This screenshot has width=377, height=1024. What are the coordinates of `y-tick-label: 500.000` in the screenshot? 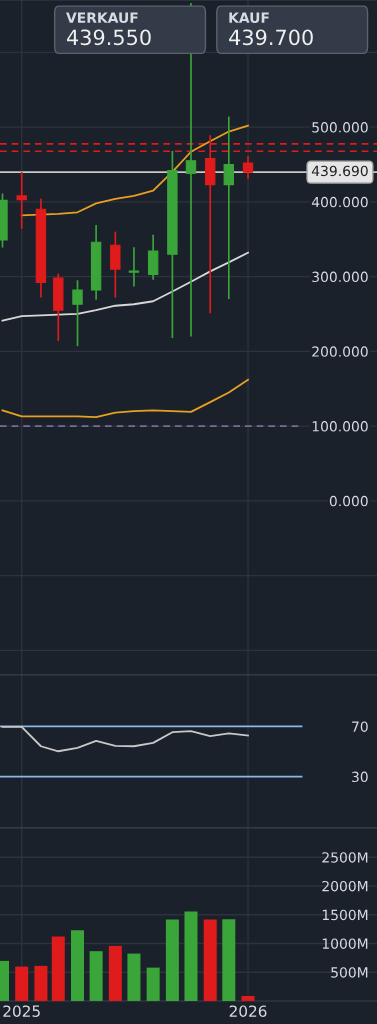 It's located at (340, 127).